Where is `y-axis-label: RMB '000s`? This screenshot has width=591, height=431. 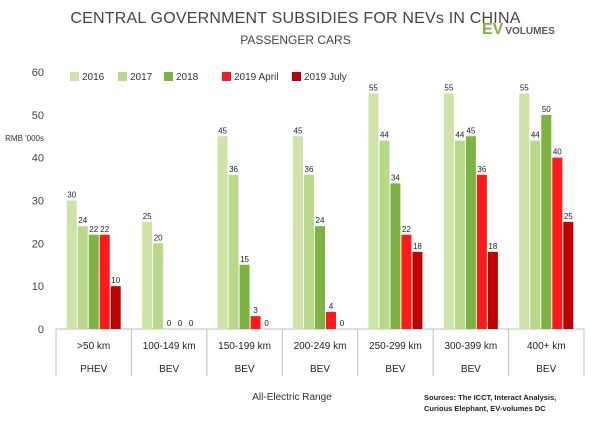
y-axis-label: RMB '000s is located at coordinates (24, 138).